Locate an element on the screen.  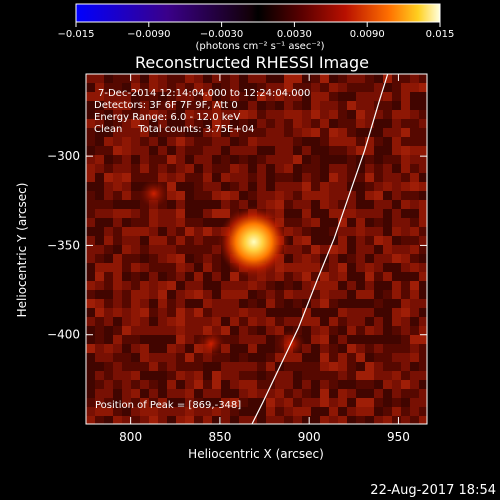
y-tick-label: −300 is located at coordinates (63, 156).